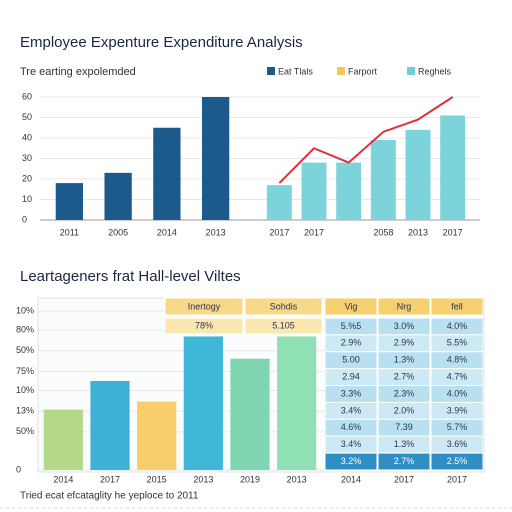  Describe the element at coordinates (157, 479) in the screenshot. I see `x-tick-label: 2015` at that location.